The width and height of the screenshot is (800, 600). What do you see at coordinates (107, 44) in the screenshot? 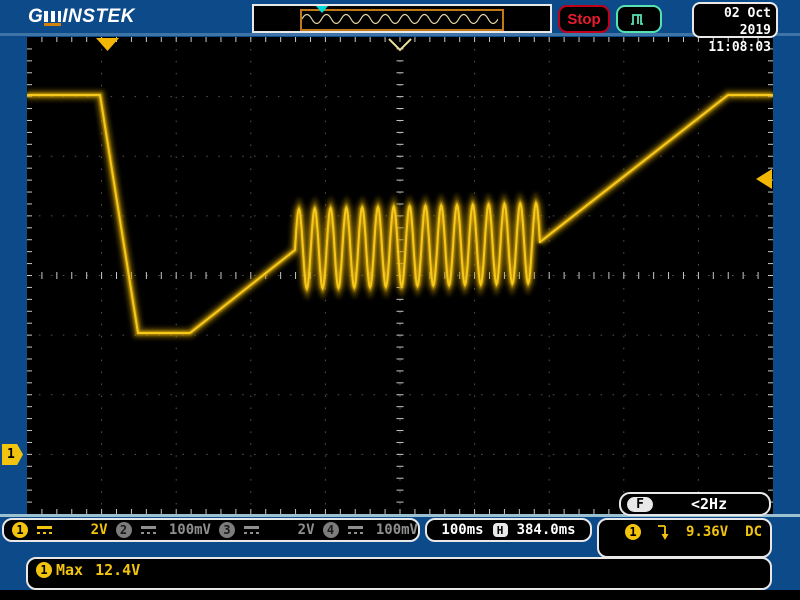
I see `trigger-position-marker` at bounding box center [107, 44].